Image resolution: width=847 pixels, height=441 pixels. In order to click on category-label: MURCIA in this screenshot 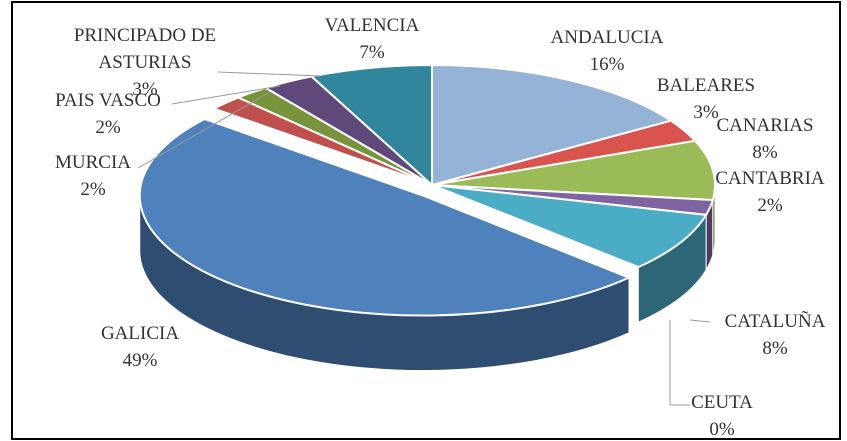, I will do `click(92, 162)`.